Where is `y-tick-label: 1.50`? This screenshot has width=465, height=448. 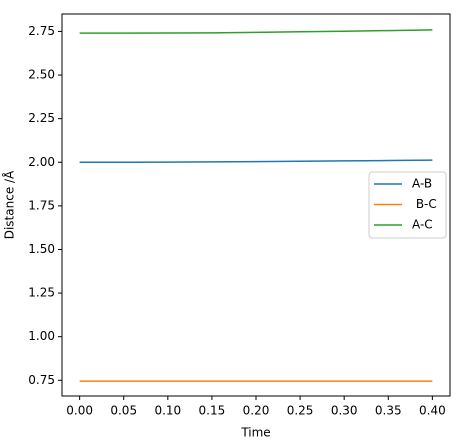
y-tick-label: 1.50 is located at coordinates (41, 249).